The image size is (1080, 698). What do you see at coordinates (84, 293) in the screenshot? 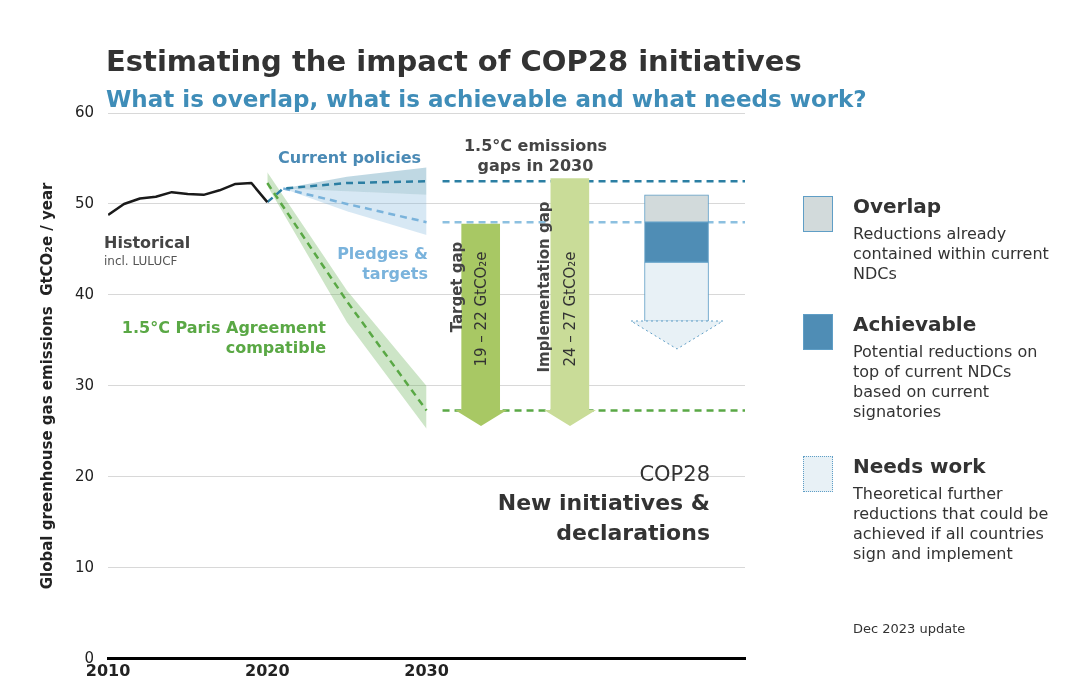
I see `y-tick-label: 40` at bounding box center [84, 293].